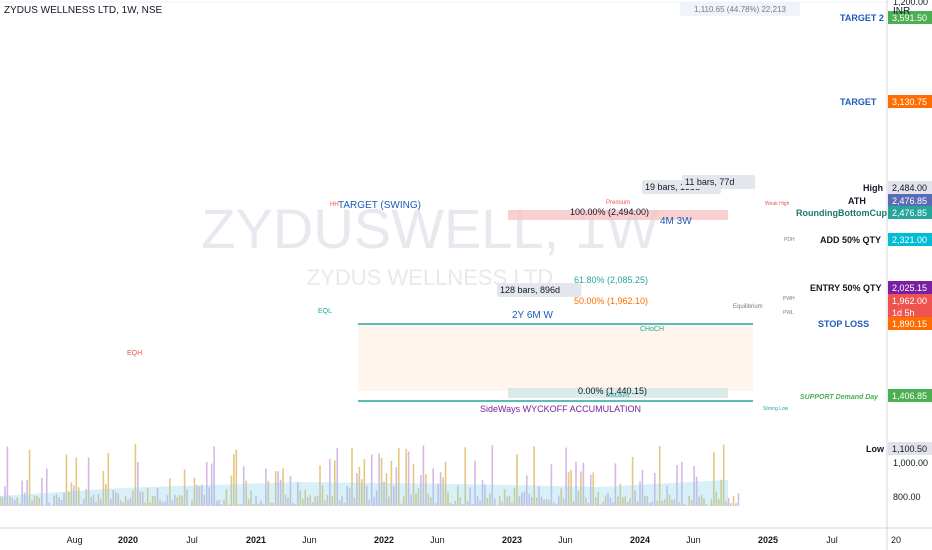 The image size is (932, 550). Describe the element at coordinates (709, 182) in the screenshot. I see `bars-11-label: 11 bars, 77d` at that location.